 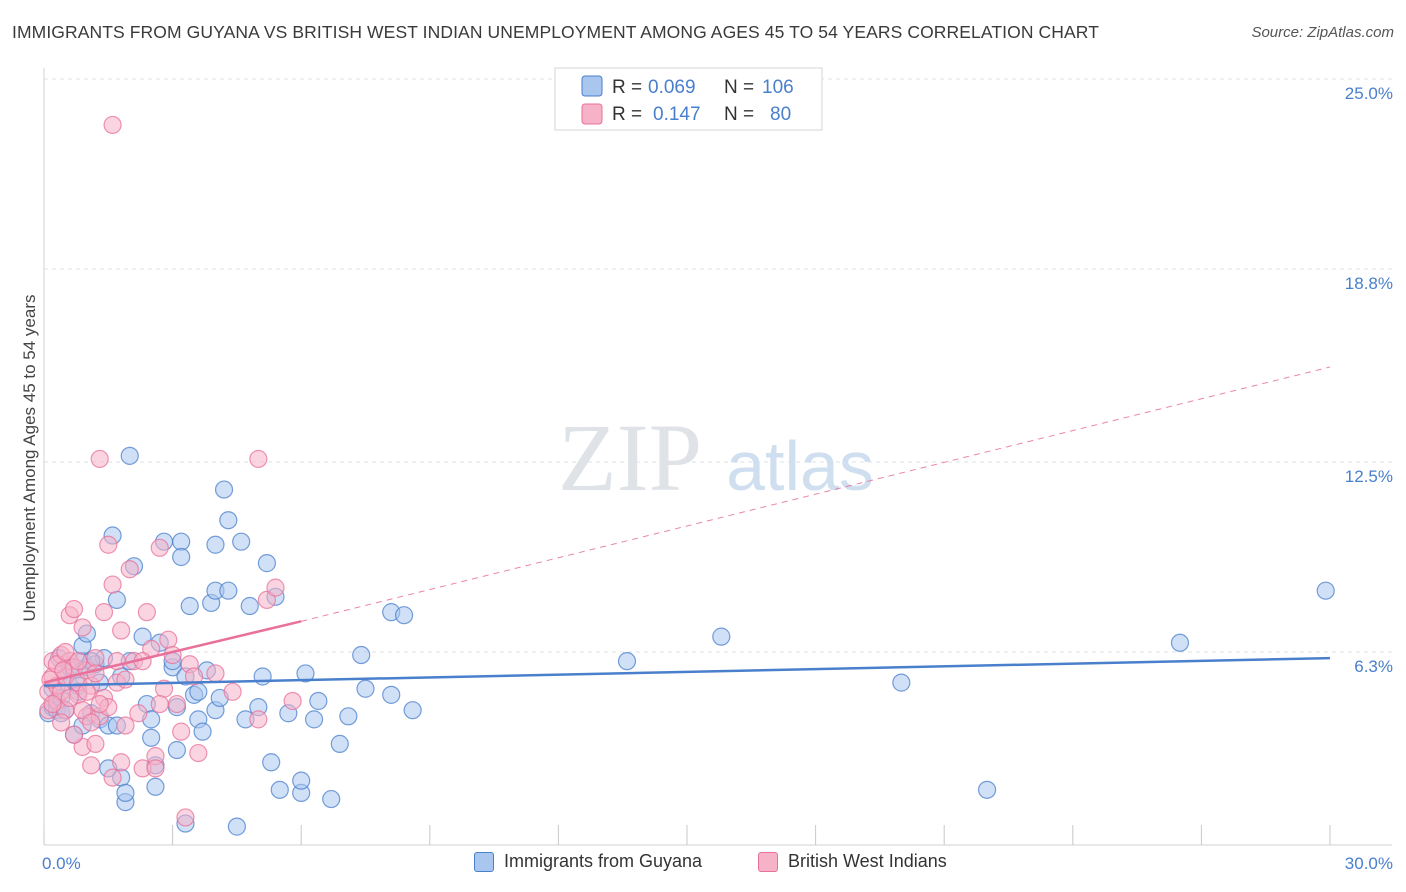 What do you see at coordinates (484, 861) in the screenshot?
I see `series-swatch-guyana` at bounding box center [484, 861].